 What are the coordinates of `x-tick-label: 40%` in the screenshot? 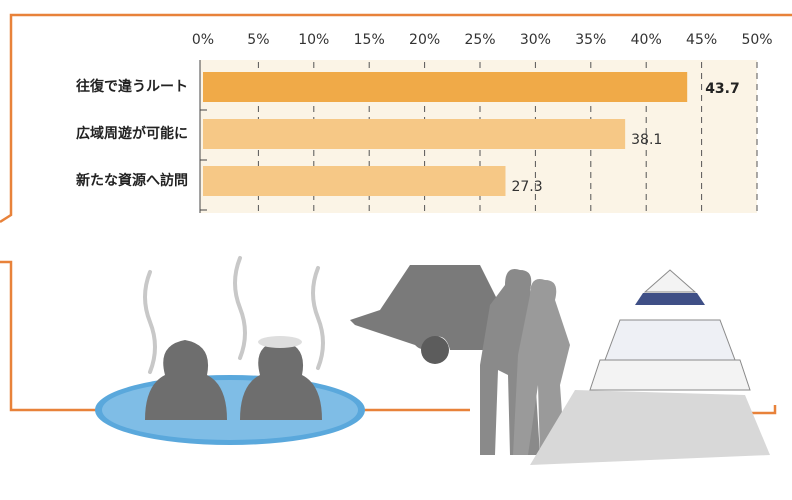 It's located at (646, 40).